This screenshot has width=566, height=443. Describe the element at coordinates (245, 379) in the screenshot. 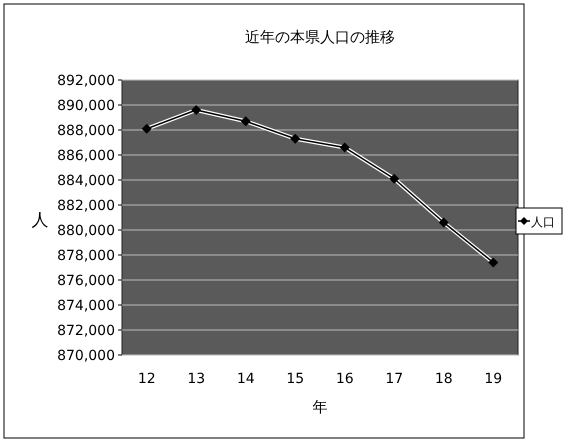

I see `x-tick-label: 14` at that location.